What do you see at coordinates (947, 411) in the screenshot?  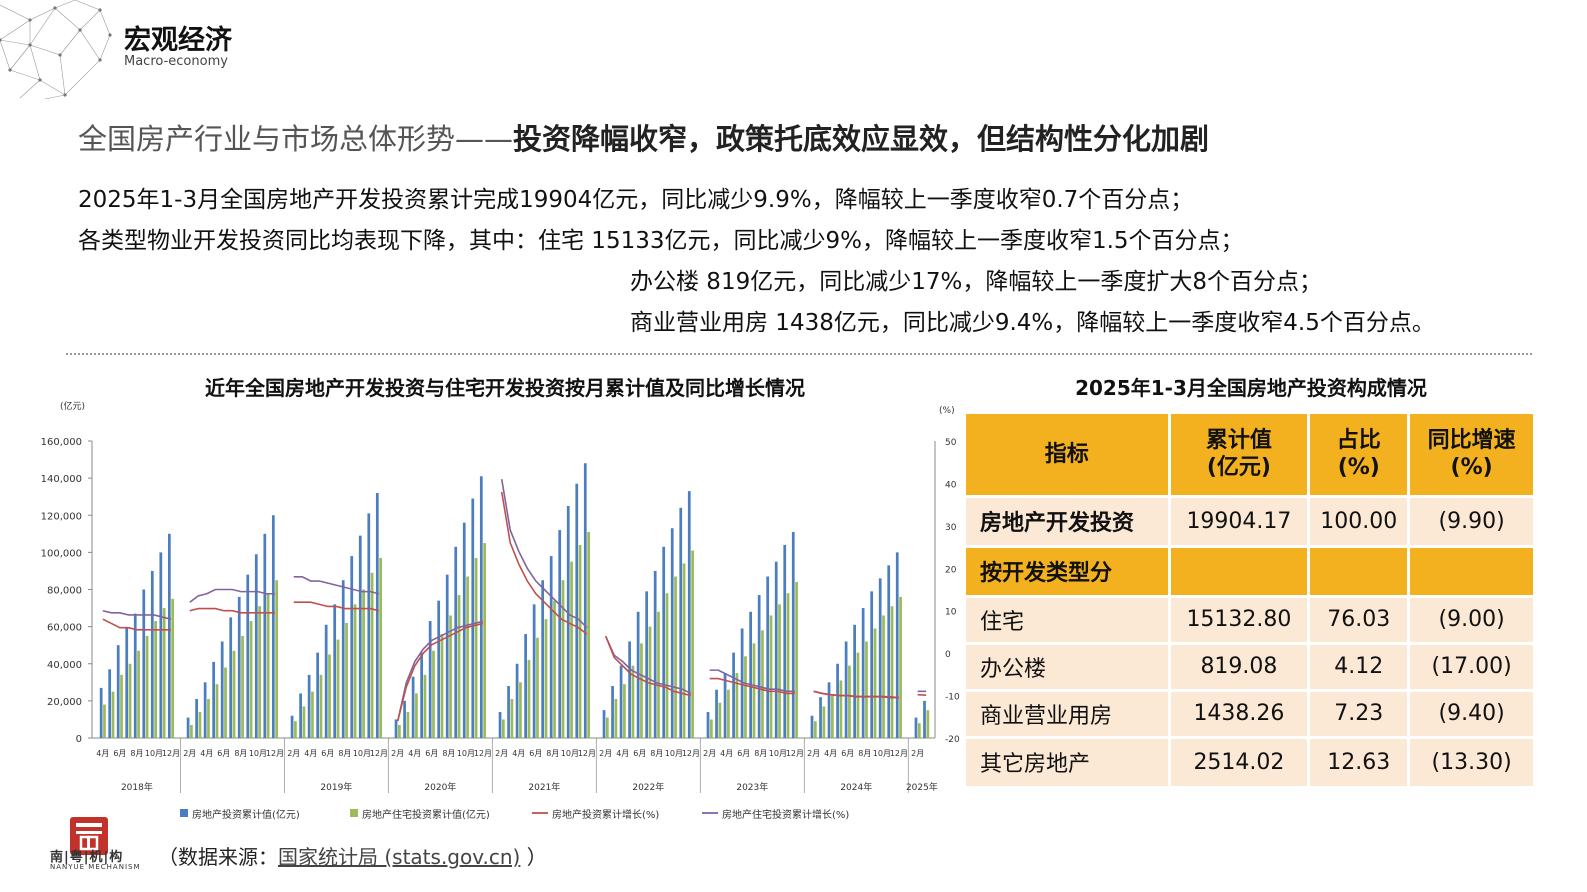 I see `y-right-unit: (%)` at bounding box center [947, 411].